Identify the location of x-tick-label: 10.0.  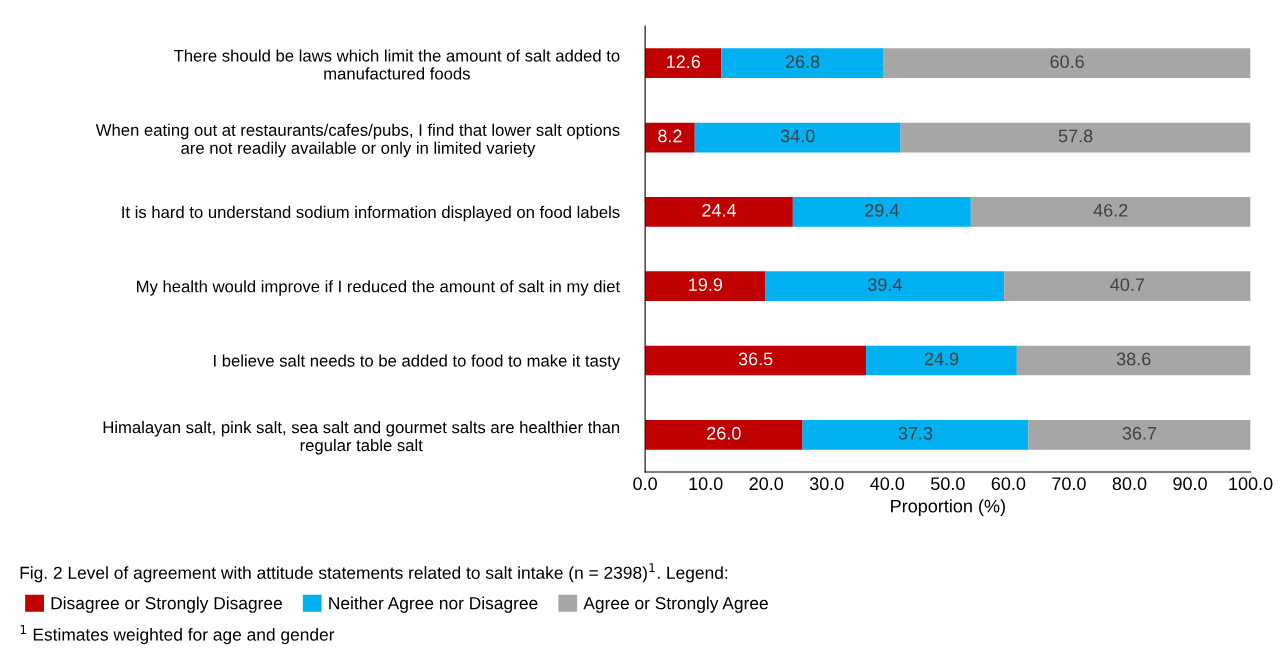
(706, 484).